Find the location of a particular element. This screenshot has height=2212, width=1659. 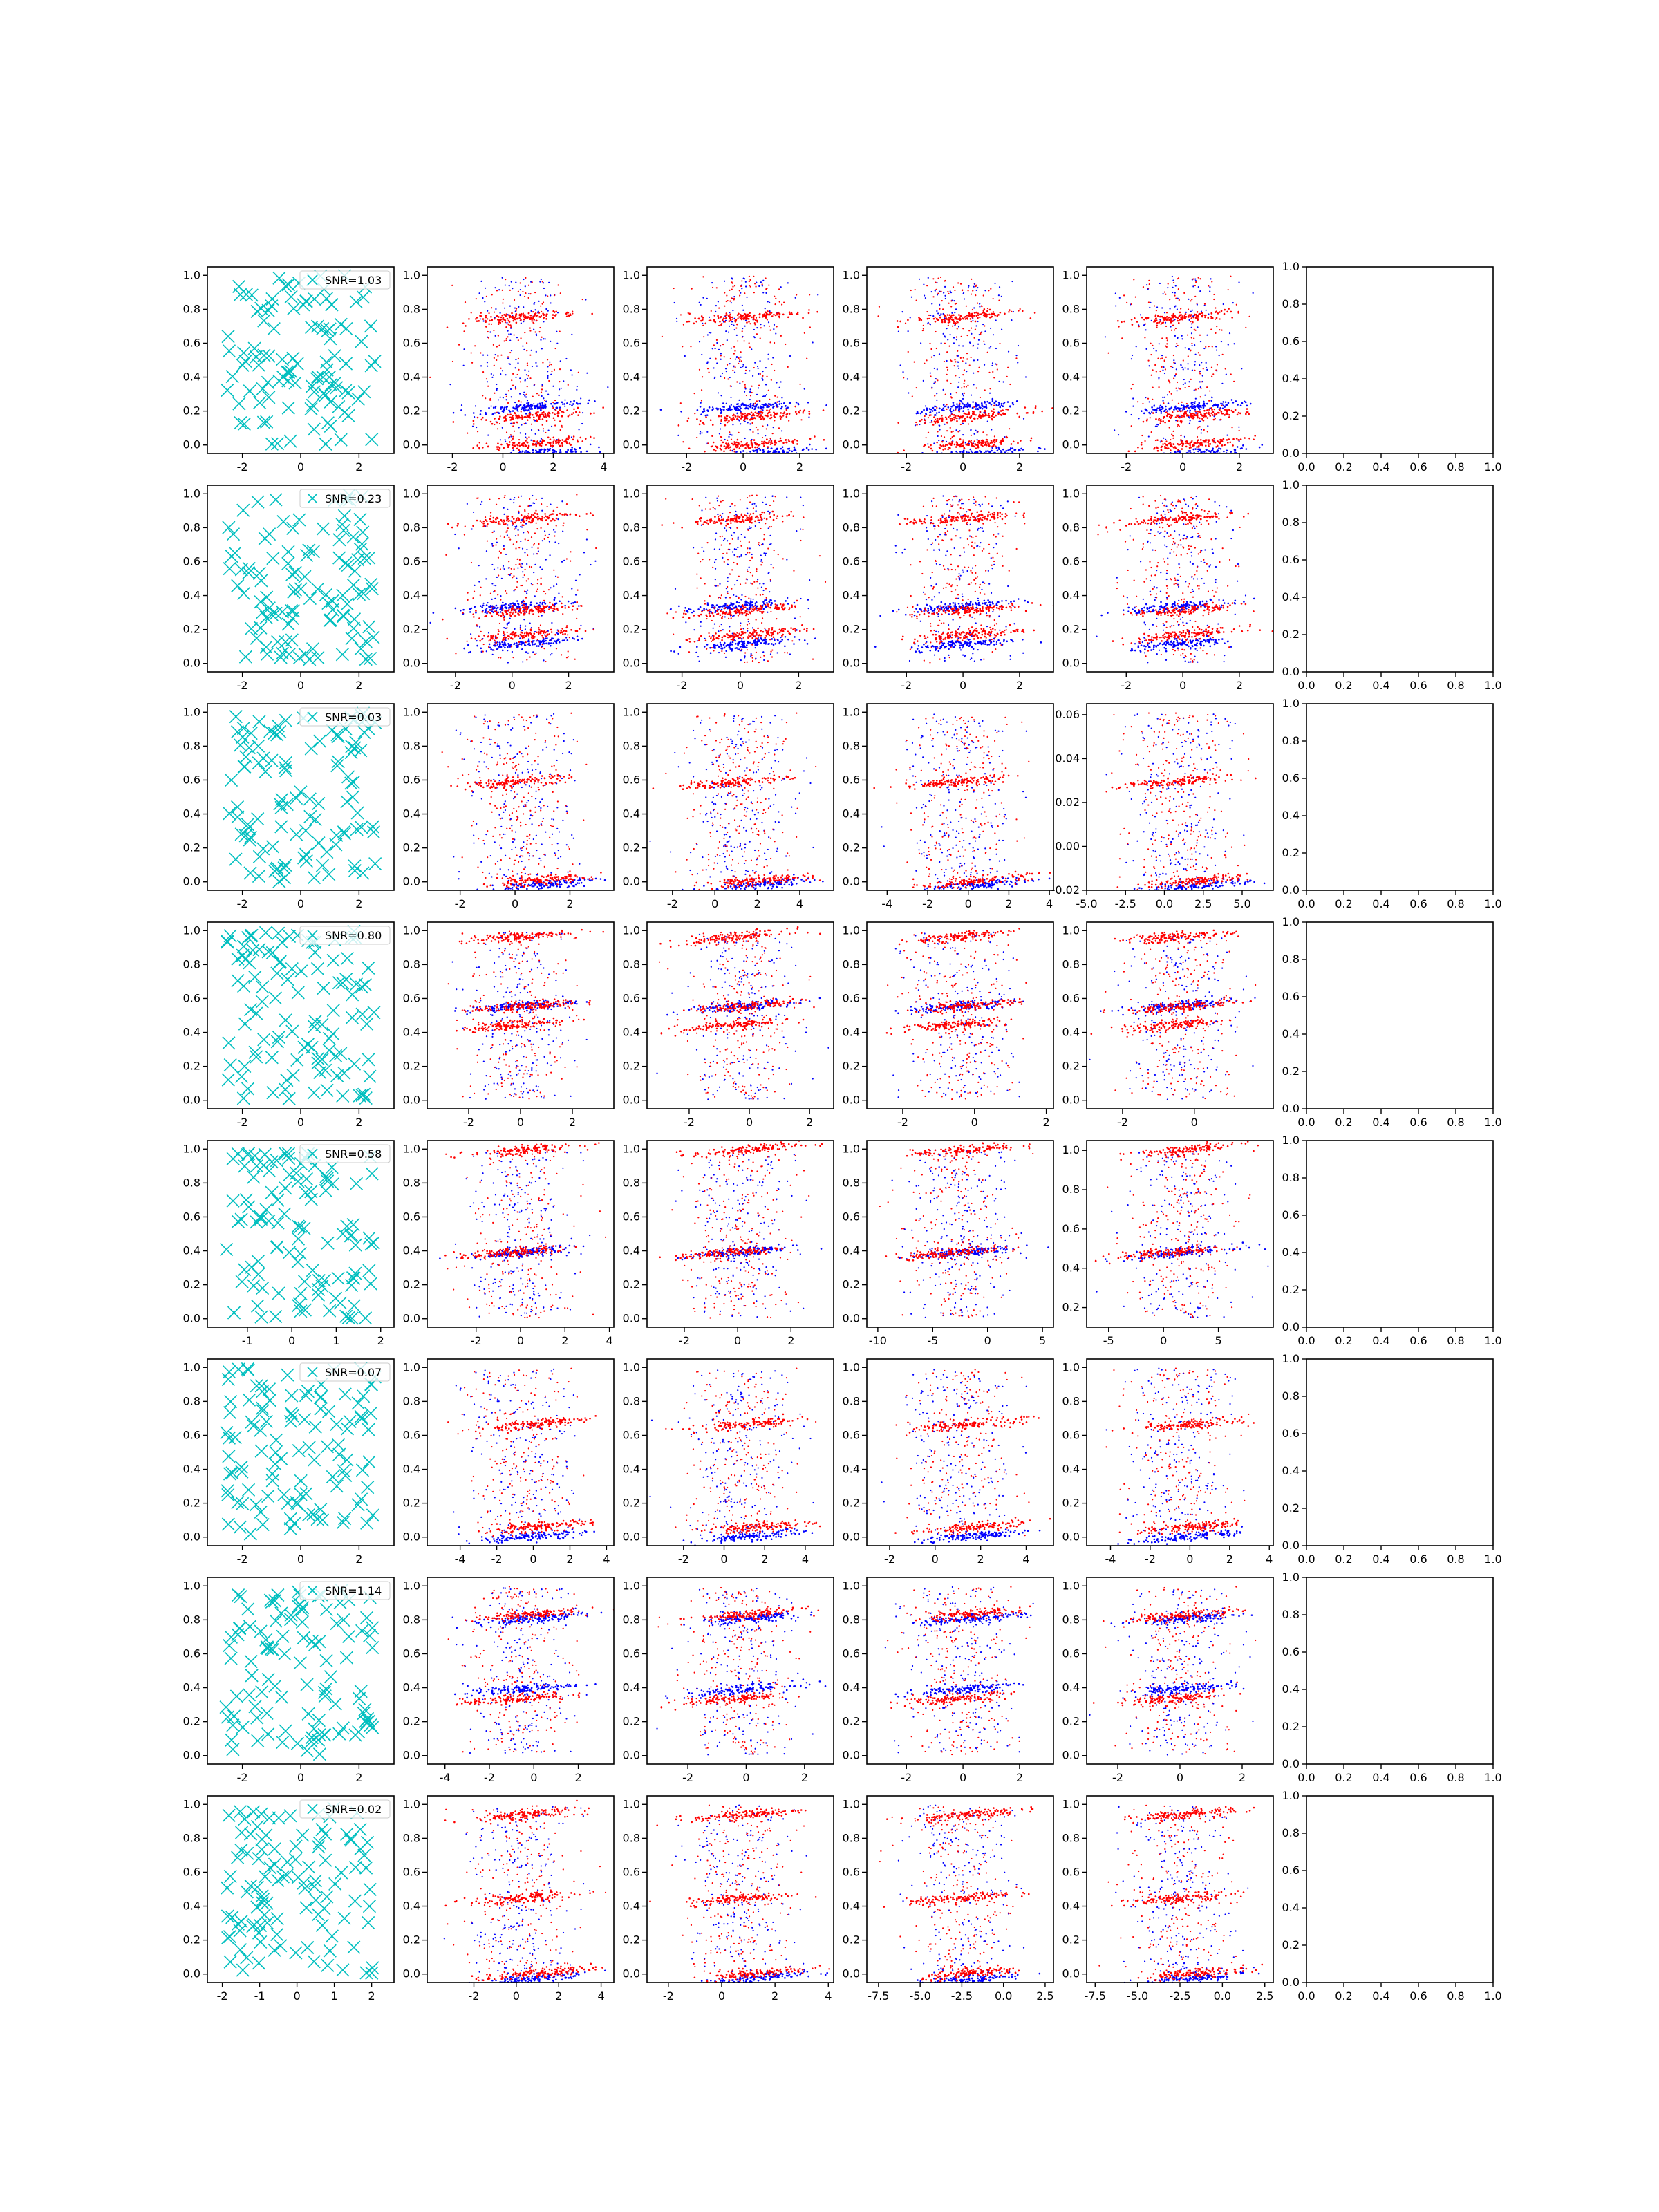

legend: SNR=0.23 is located at coordinates (345, 499).